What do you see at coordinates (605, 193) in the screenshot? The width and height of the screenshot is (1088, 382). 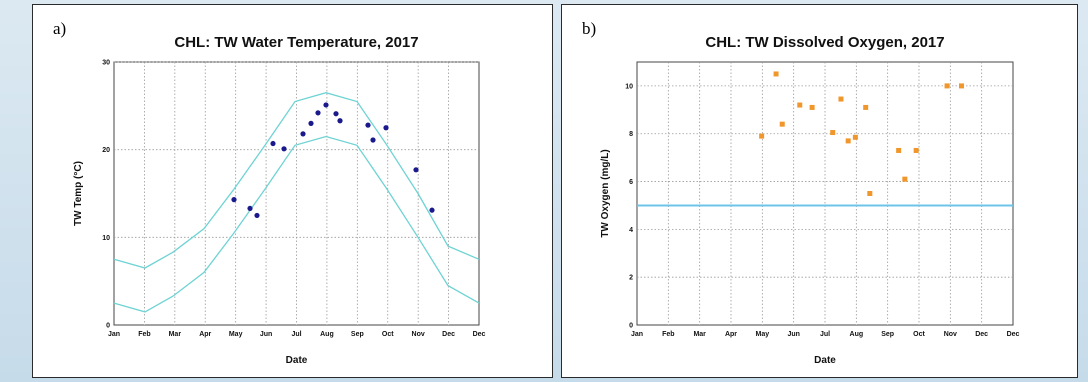 I see `y-axis-title: TW Oxygen (mg/L)` at bounding box center [605, 193].